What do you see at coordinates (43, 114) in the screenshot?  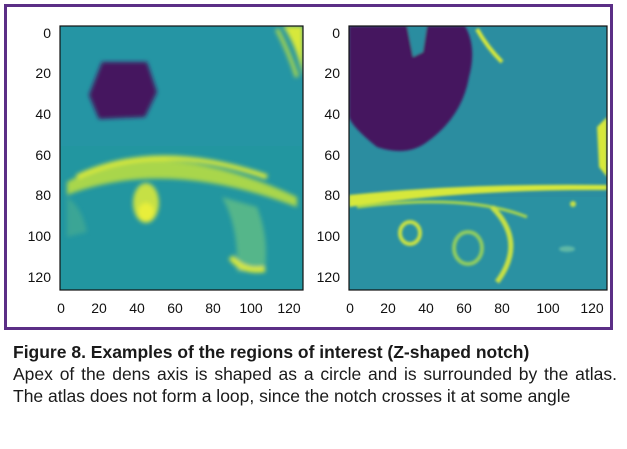 I see `left-y-tick: 40` at bounding box center [43, 114].